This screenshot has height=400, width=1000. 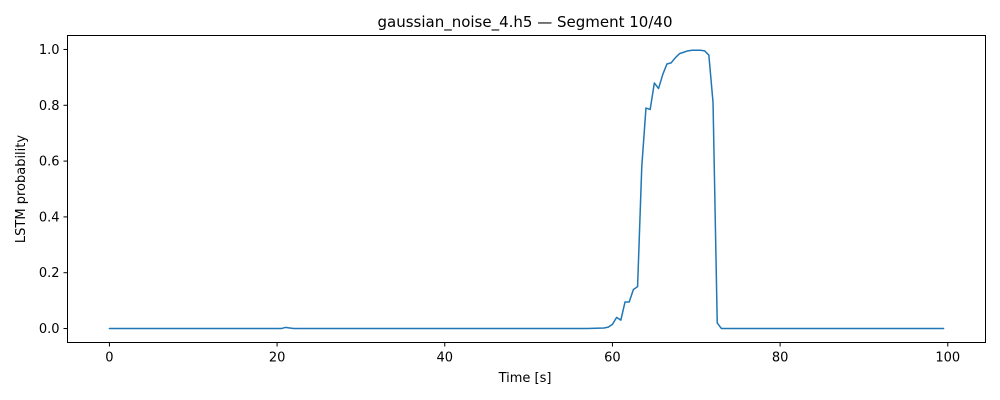 I want to click on x-tick-label: 80, so click(x=780, y=358).